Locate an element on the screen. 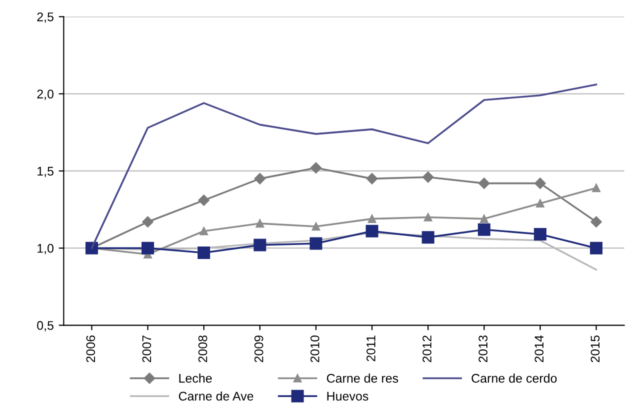 This screenshot has width=637, height=417. y-tick-label: 1,0 is located at coordinates (46, 249).